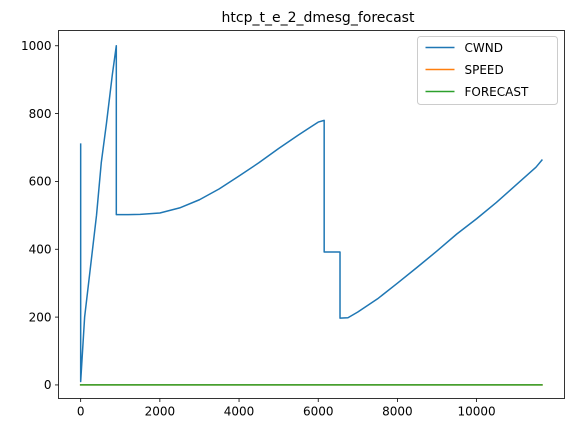  What do you see at coordinates (48, 385) in the screenshot?
I see `y-tick-label: 0` at bounding box center [48, 385].